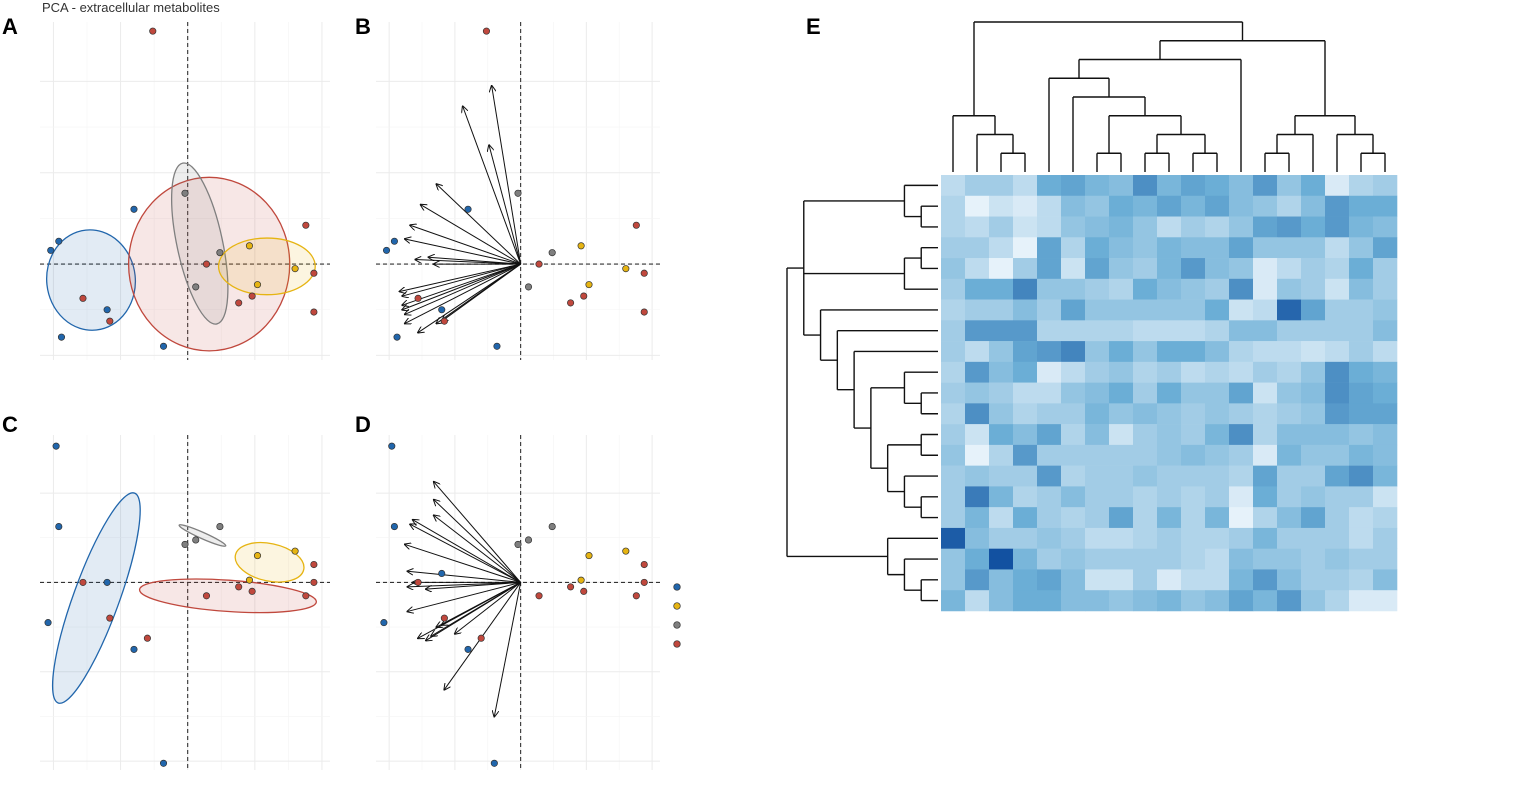  What do you see at coordinates (202, 535) in the screenshot?
I see `ellipse-gsd-ib` at bounding box center [202, 535].